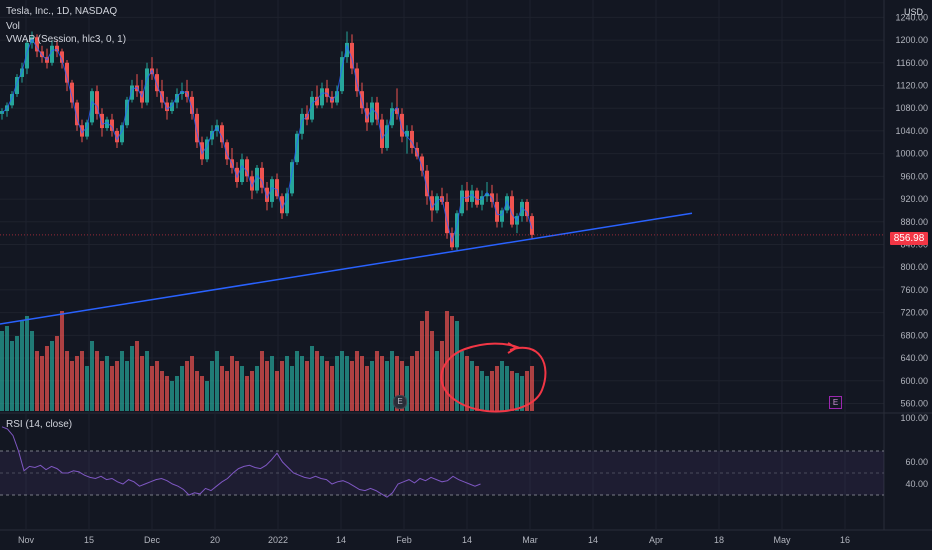 Image resolution: width=932 pixels, height=550 pixels. Describe the element at coordinates (916, 462) in the screenshot. I see `rsi-tick-label: 60.00` at that location.